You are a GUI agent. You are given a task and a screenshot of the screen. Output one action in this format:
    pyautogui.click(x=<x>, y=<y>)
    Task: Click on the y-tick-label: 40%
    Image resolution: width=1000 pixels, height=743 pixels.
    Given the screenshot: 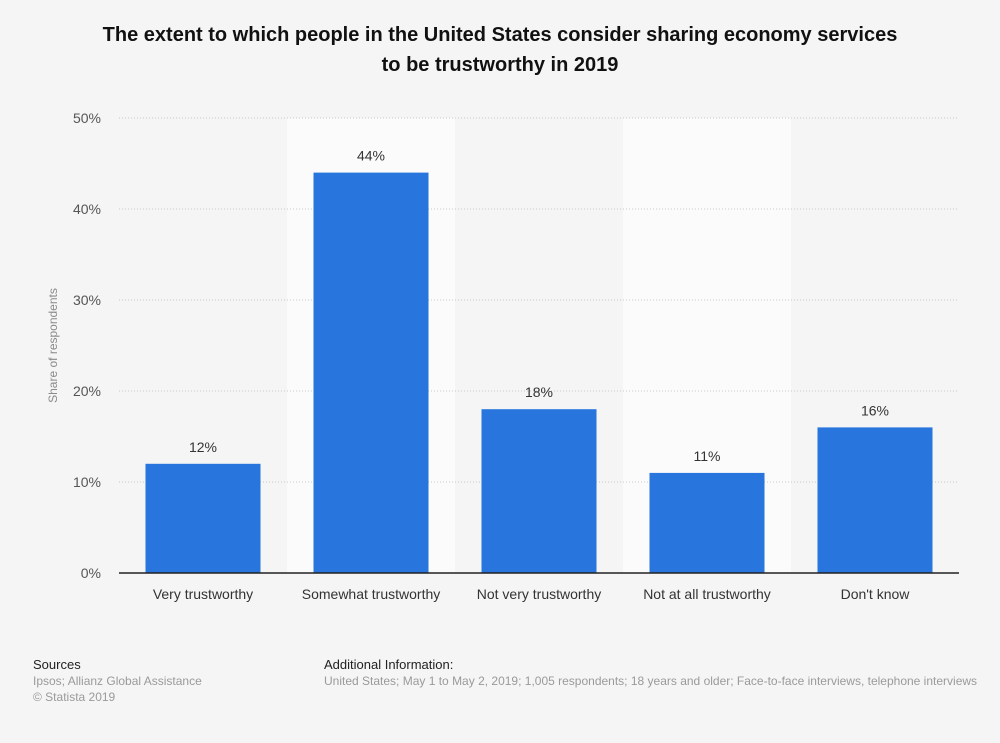 What is the action you would take?
    pyautogui.click(x=87, y=209)
    